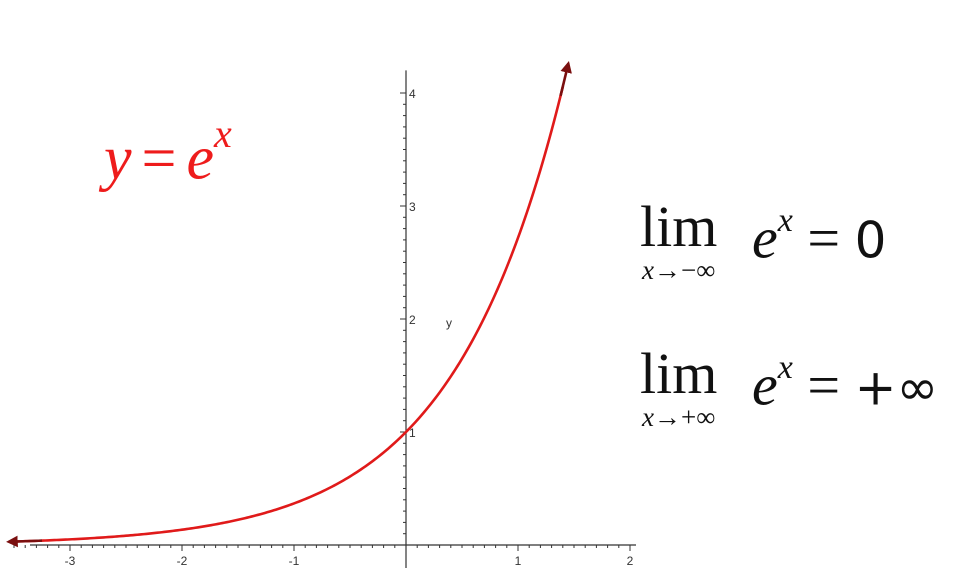  What do you see at coordinates (412, 94) in the screenshot?
I see `y-tick-label: 4` at bounding box center [412, 94].